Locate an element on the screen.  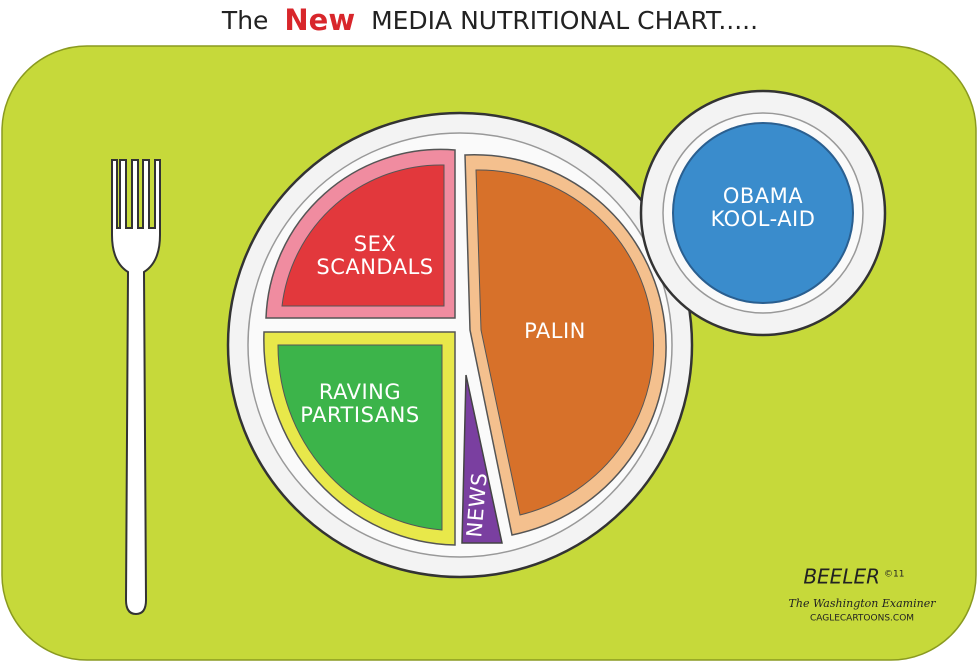
section-label: RAVING is located at coordinates (360, 392).